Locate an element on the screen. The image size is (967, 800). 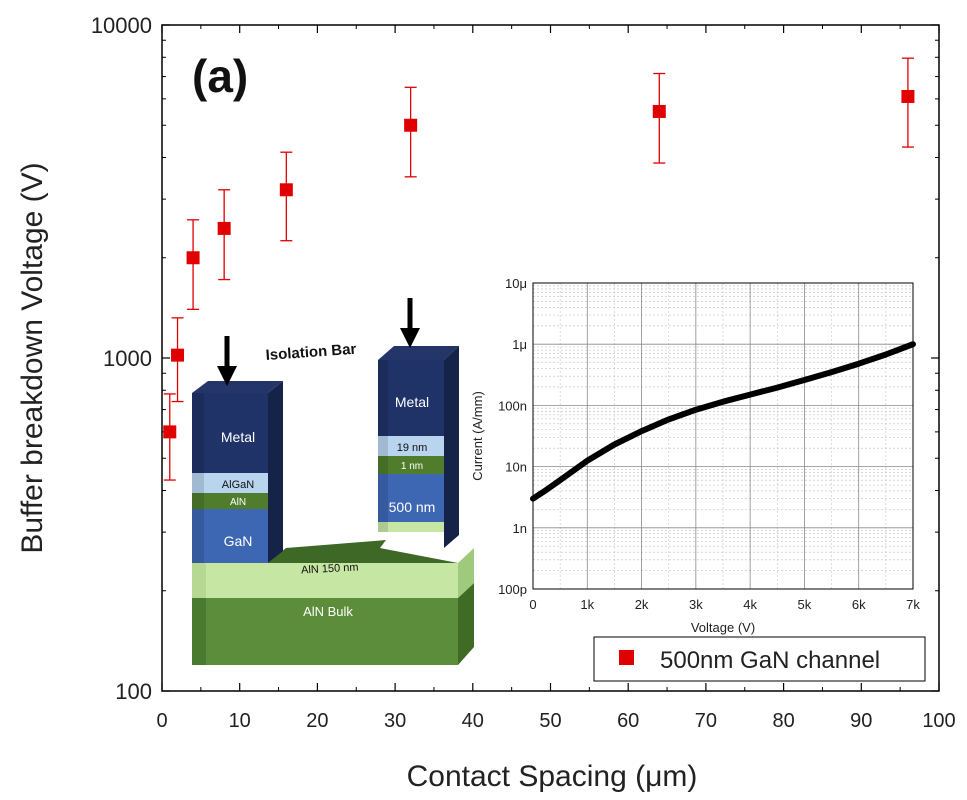
panel-label: (a) is located at coordinates (220, 76).